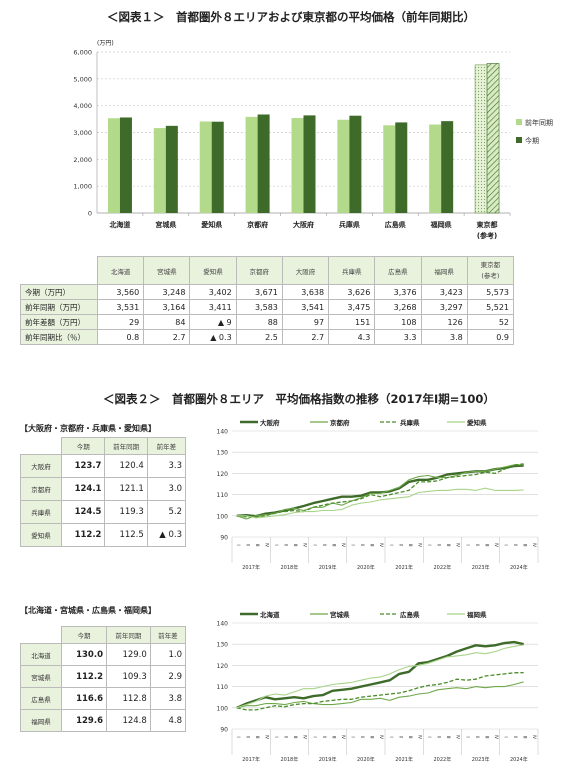 This screenshot has width=574, height=769. What do you see at coordinates (41, 512) in the screenshot?
I see `row-label: 兵庫県` at bounding box center [41, 512].